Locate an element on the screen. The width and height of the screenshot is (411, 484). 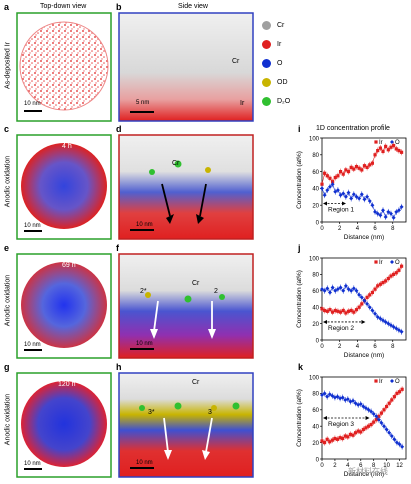
y-tick-label: 20 is located at coordinates (315, 325).